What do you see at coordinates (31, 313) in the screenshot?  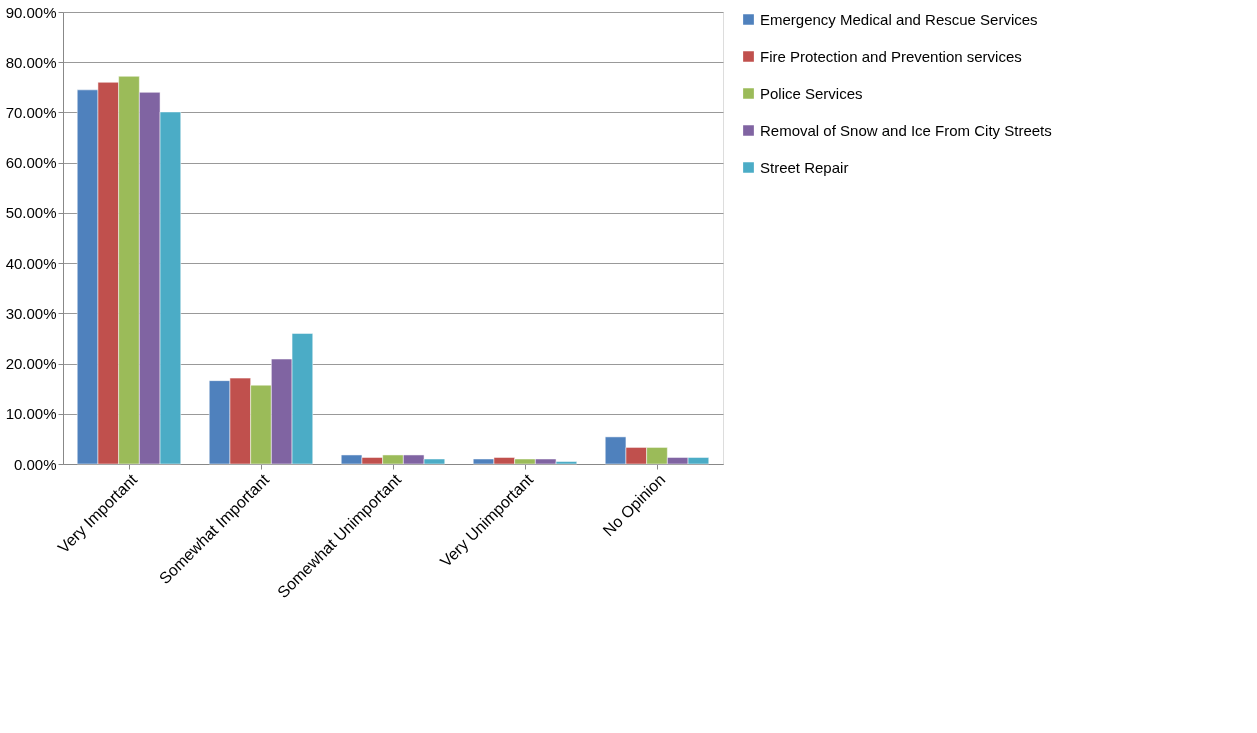 I see `y-tick-label: 30.00%` at bounding box center [31, 313].